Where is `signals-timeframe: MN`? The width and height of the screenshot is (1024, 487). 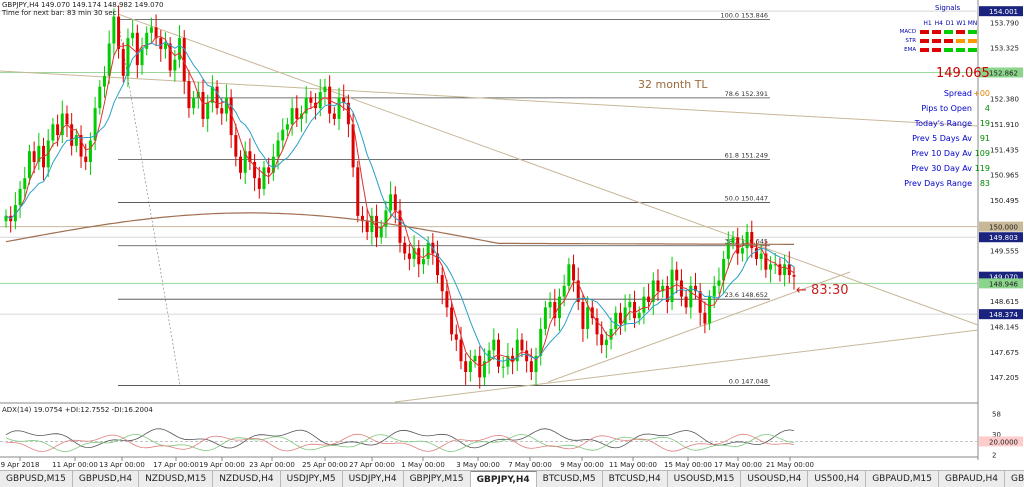
signals-timeframe: MN is located at coordinates (972, 23).